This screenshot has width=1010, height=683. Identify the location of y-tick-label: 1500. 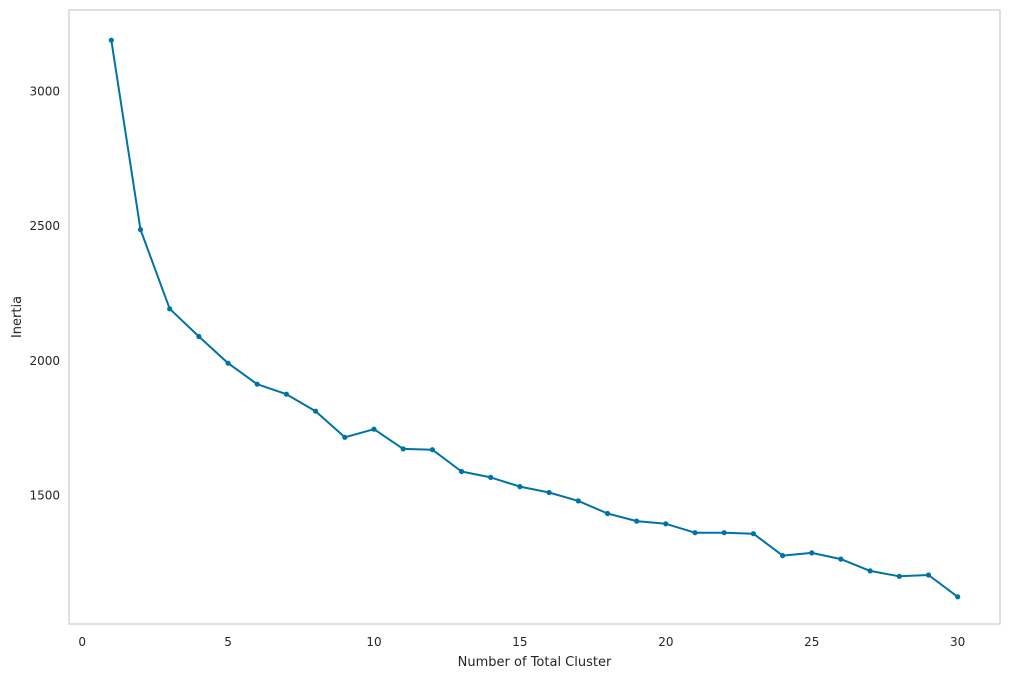
(44, 495).